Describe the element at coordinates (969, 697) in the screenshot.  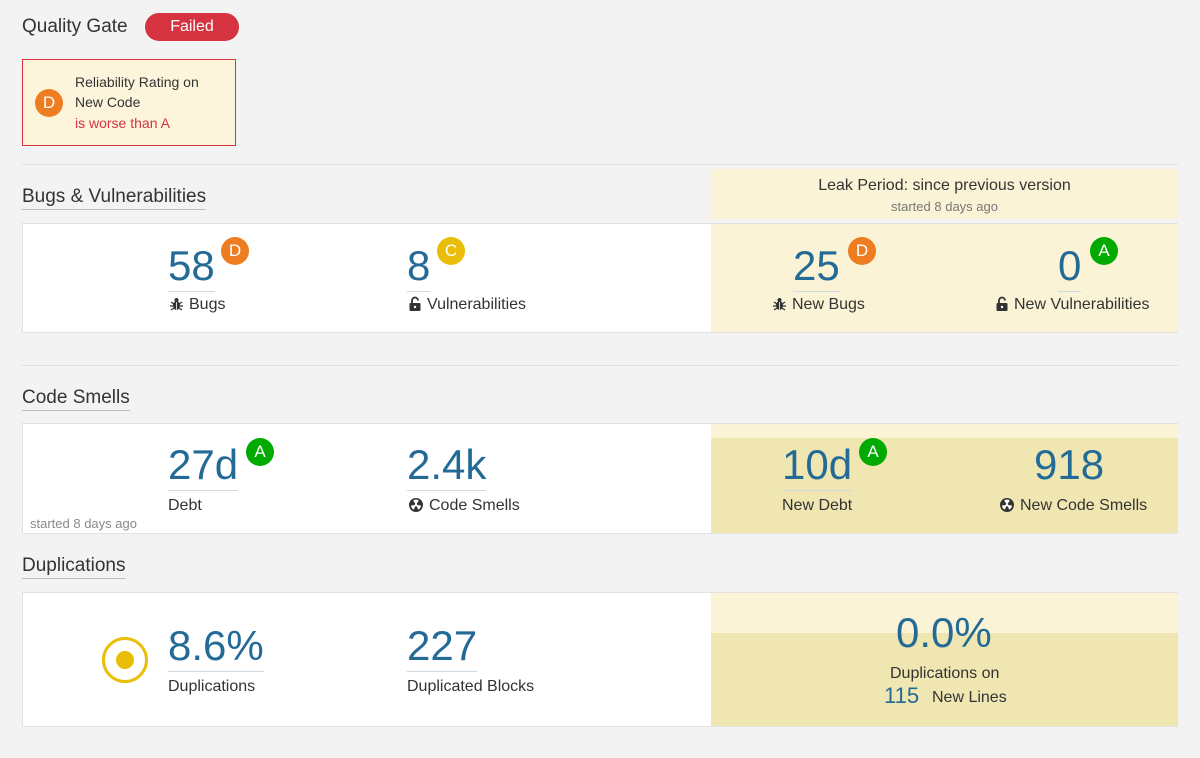
I see `new-lines-label: New Lines` at that location.